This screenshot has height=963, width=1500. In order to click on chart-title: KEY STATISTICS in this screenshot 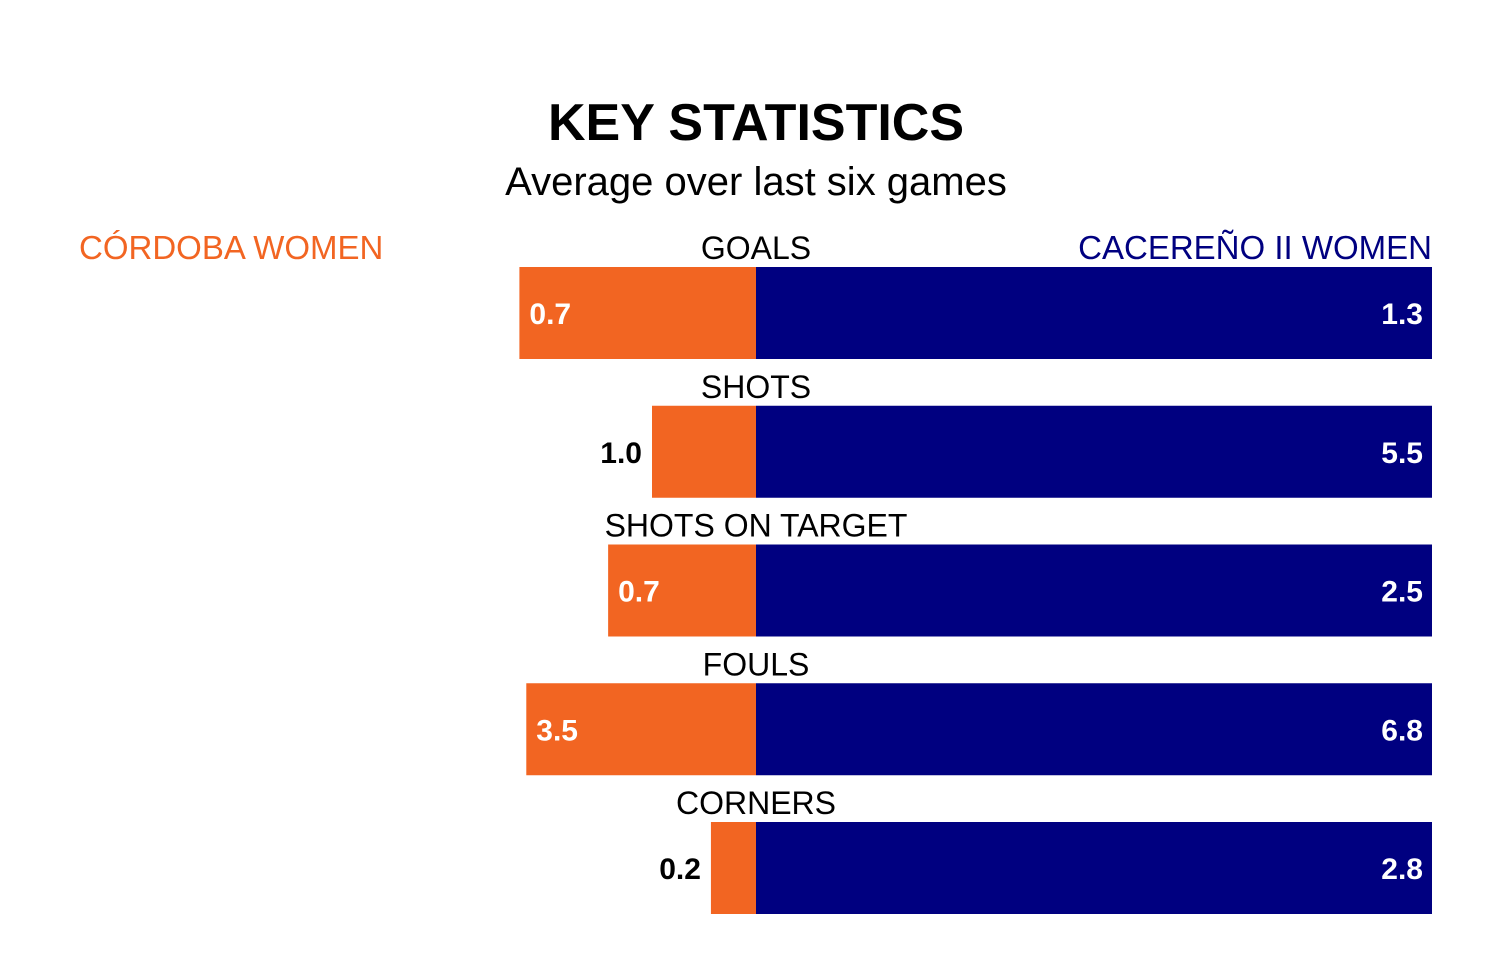, I will do `click(756, 123)`.